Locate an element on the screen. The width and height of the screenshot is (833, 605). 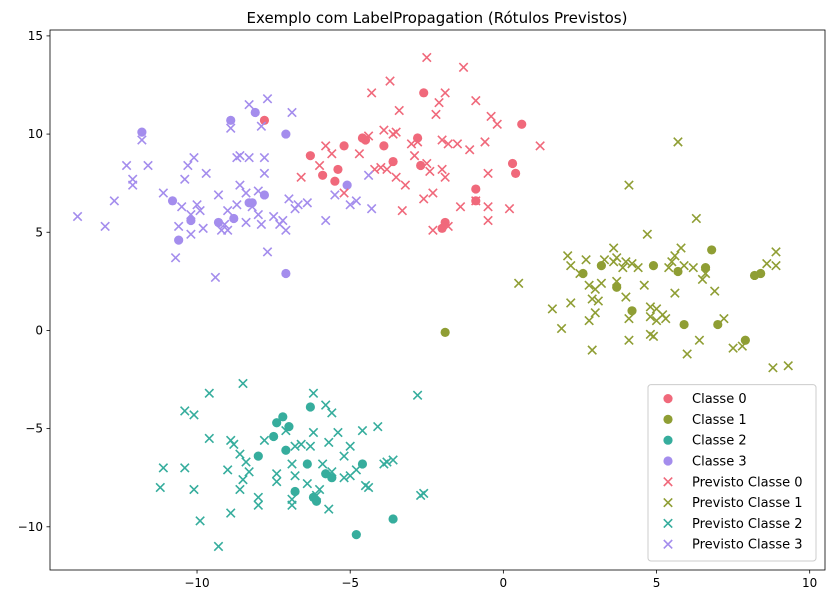
y-tick-label: 15 is located at coordinates (35, 36).